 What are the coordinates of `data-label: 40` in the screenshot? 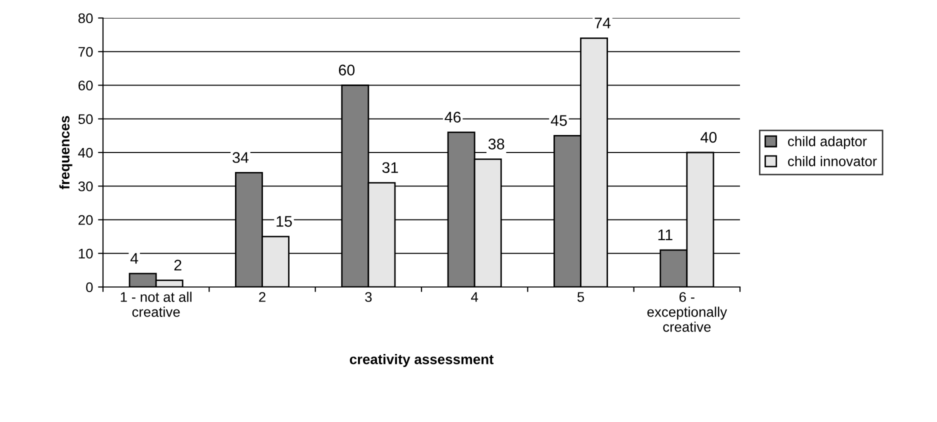 It's located at (708, 137).